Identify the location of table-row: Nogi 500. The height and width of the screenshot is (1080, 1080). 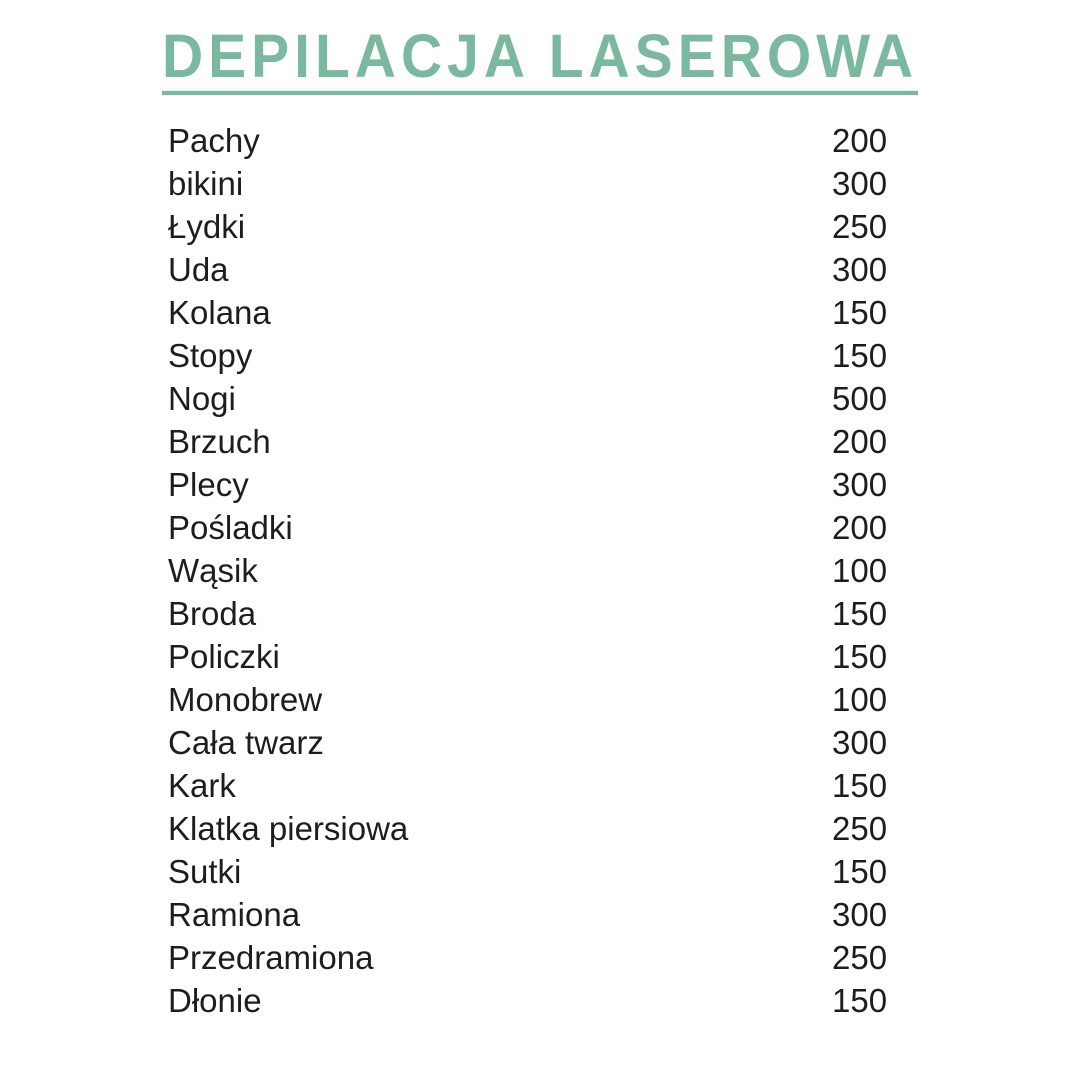
(530, 398).